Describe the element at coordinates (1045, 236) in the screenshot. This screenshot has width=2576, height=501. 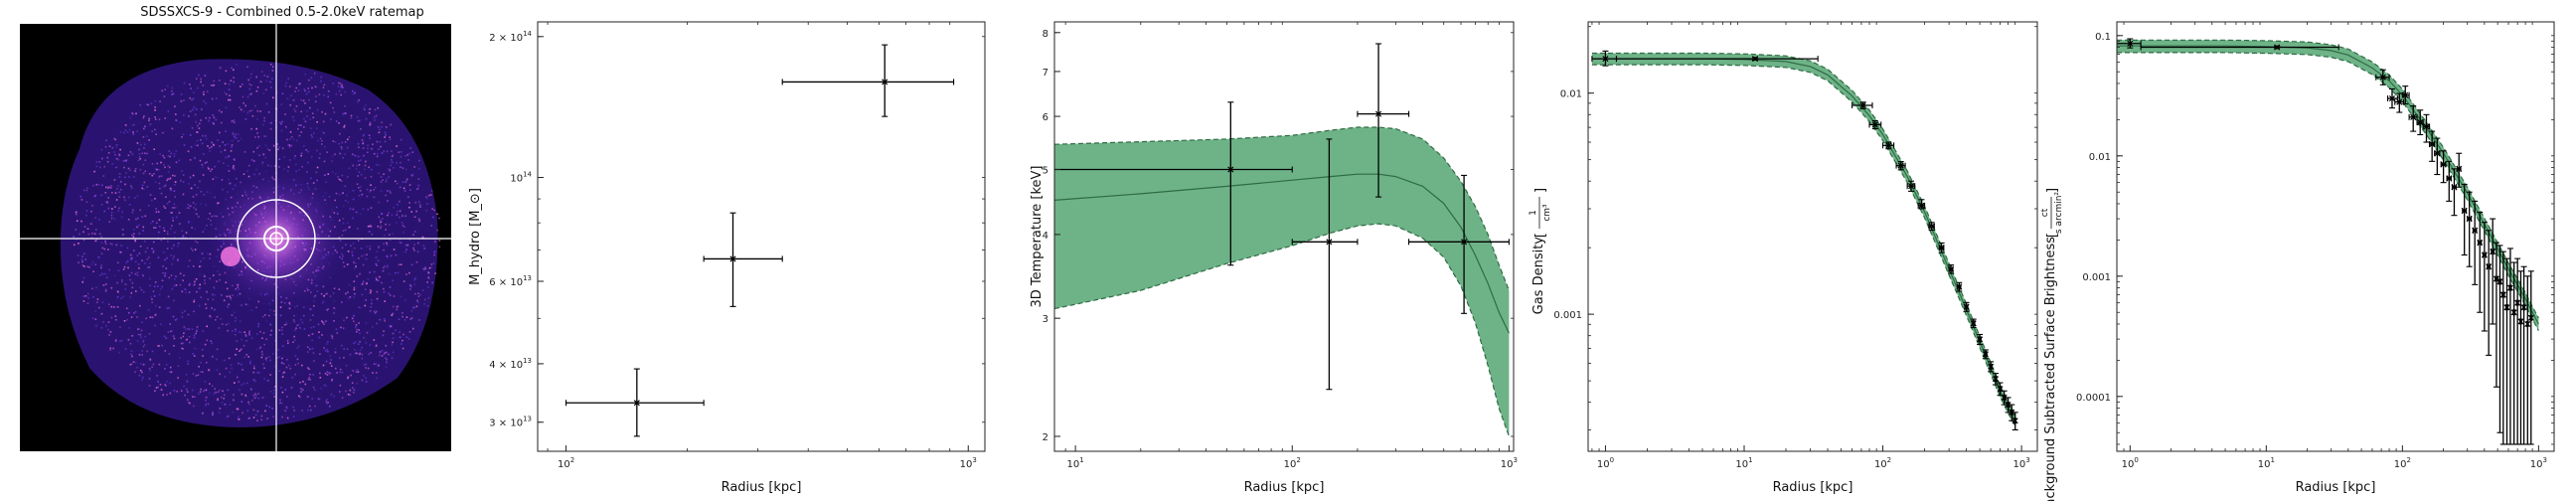
I see `y-tick-label: 4` at that location.